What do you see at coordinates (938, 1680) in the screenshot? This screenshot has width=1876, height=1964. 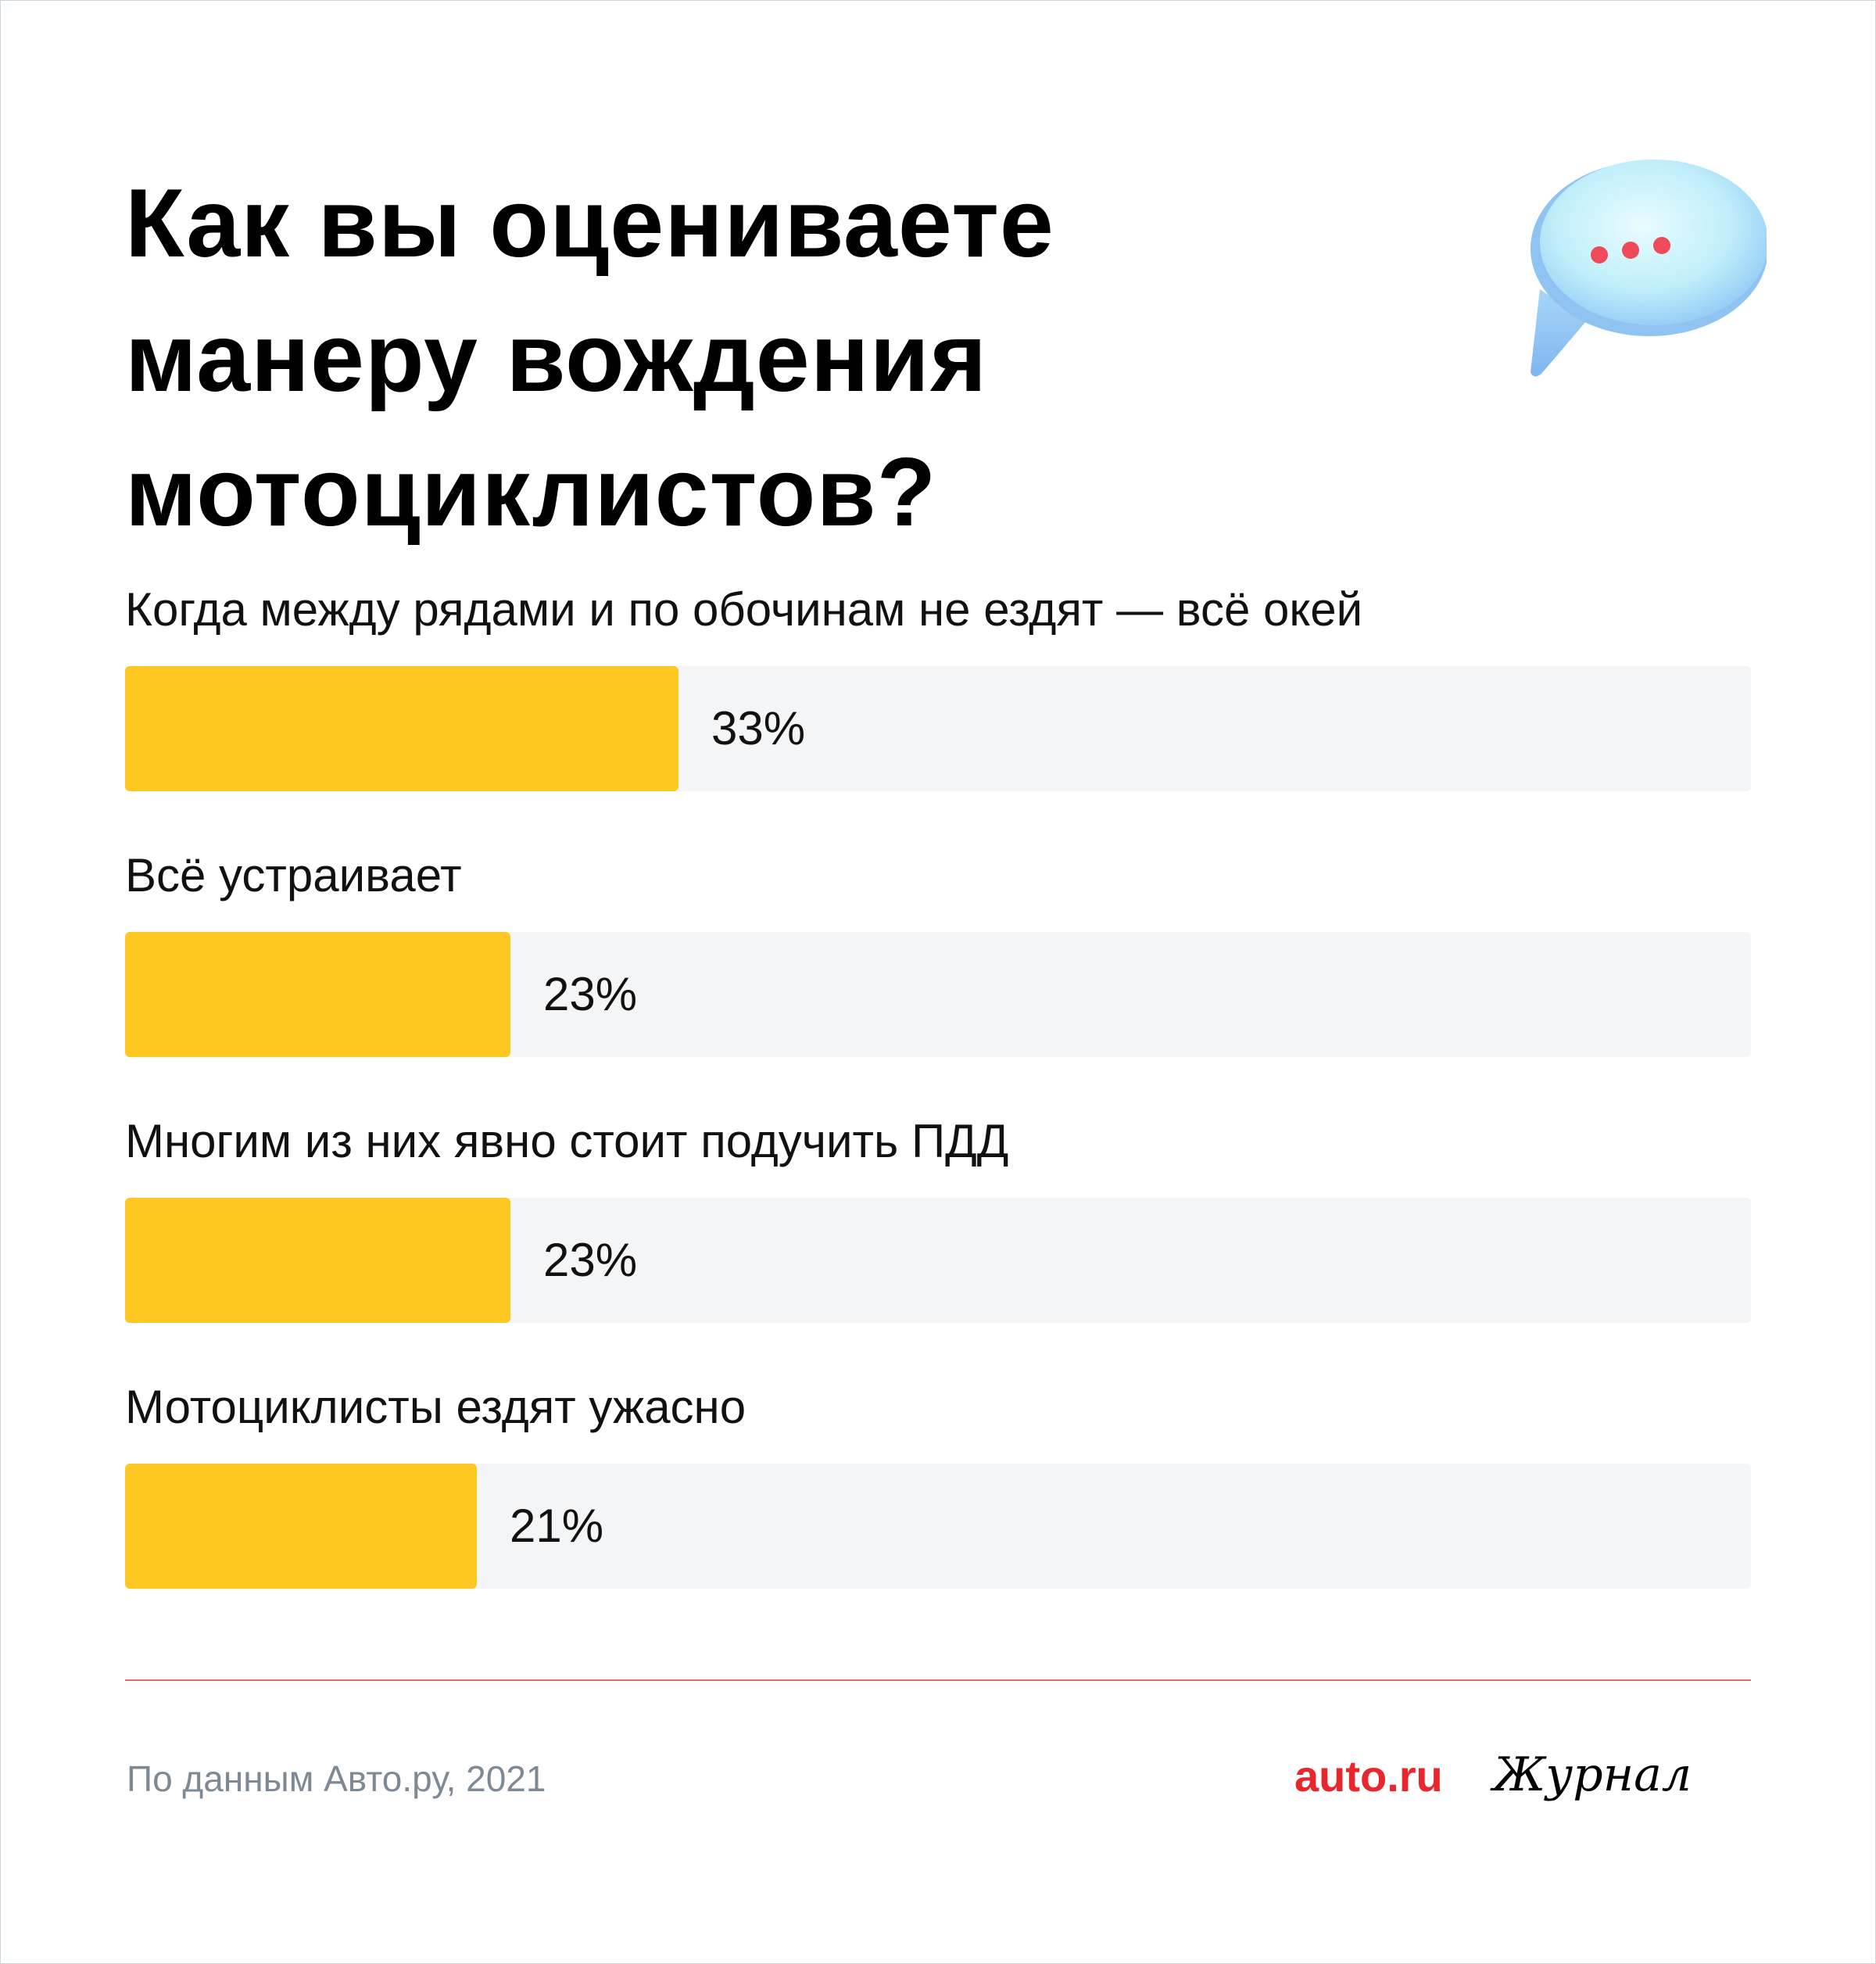 I see `divider` at bounding box center [938, 1680].